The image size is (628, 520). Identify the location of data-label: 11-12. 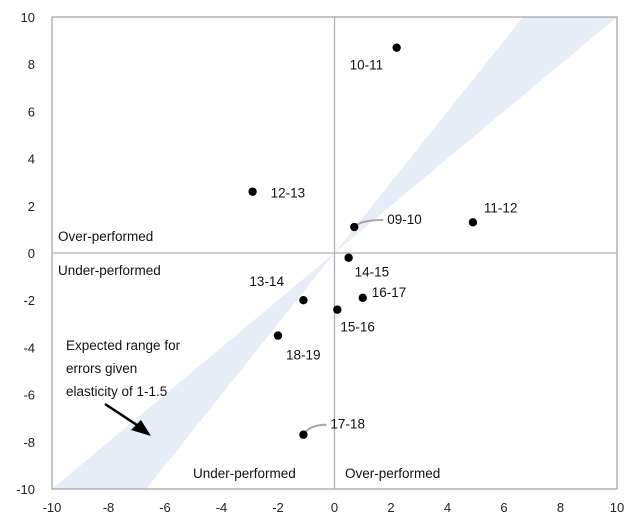
(501, 207).